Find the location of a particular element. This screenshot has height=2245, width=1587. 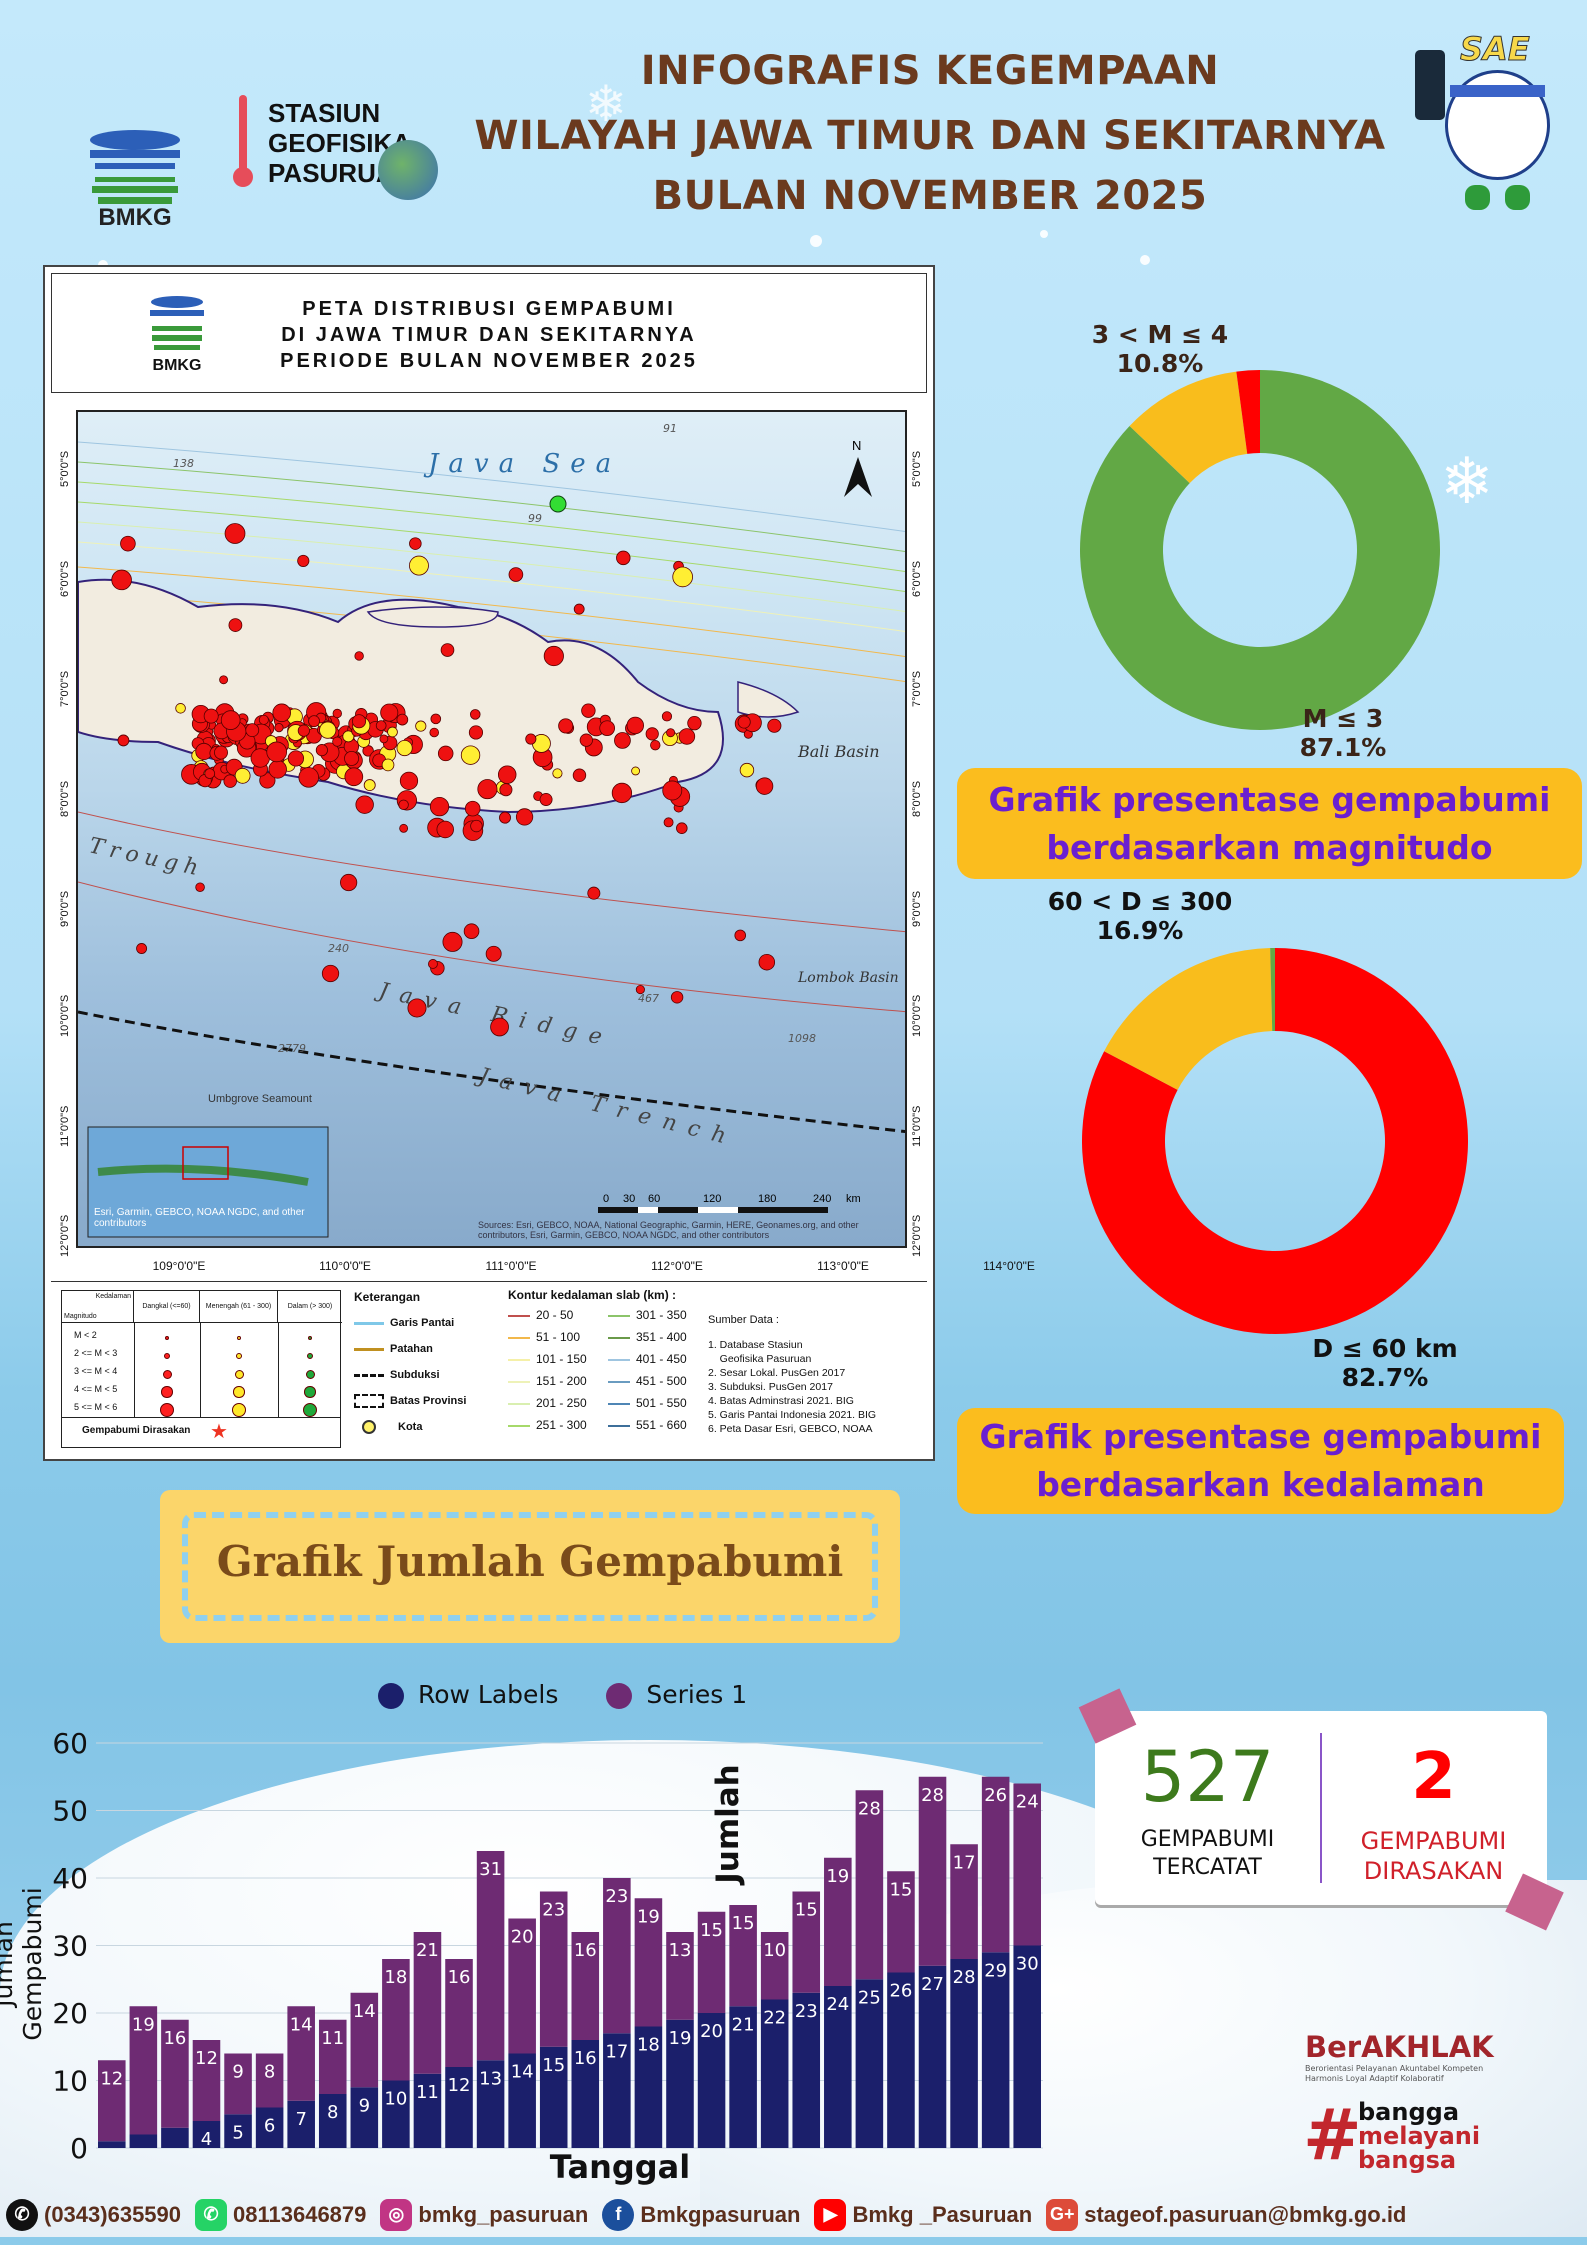

data-label-series-1: 8 is located at coordinates (269, 2072).